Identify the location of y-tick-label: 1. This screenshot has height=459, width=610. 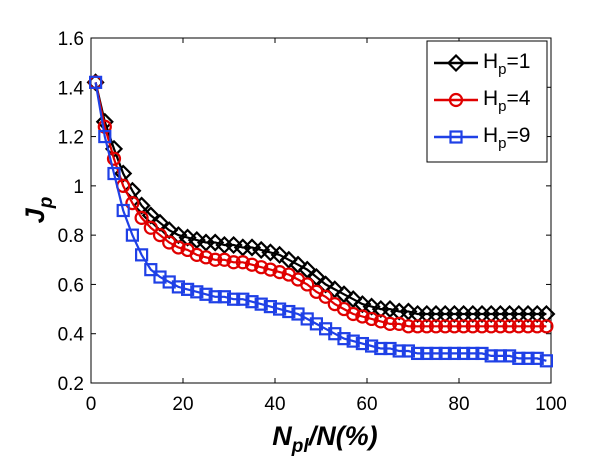
(78, 187).